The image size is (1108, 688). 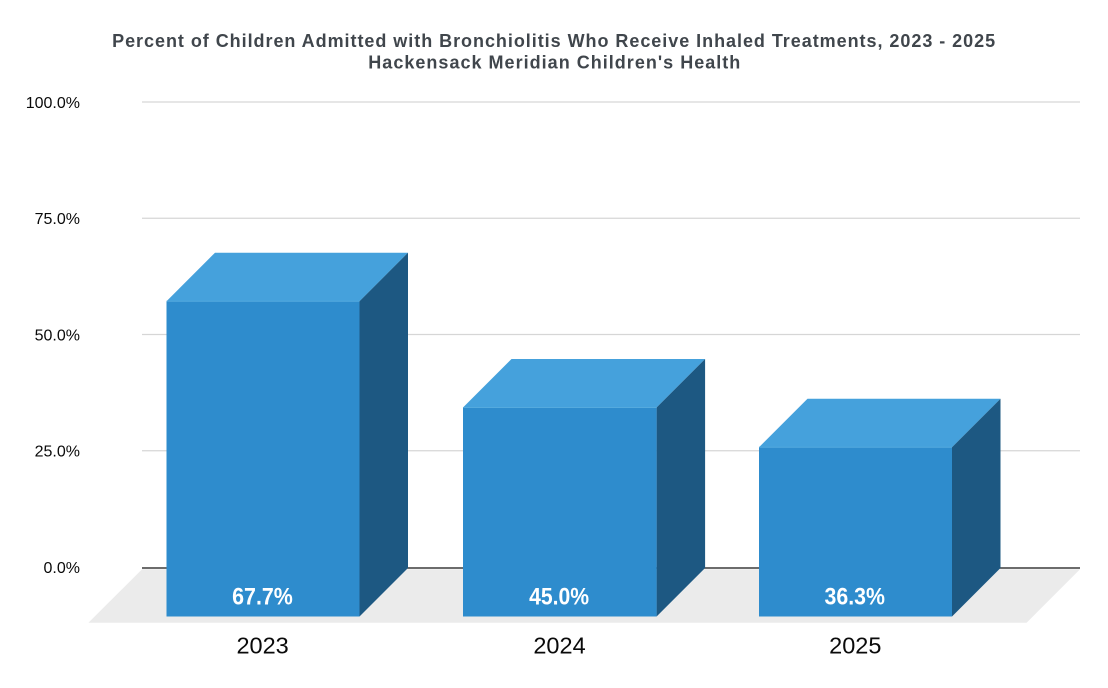 What do you see at coordinates (559, 646) in the screenshot?
I see `svg-text: 2024` at bounding box center [559, 646].